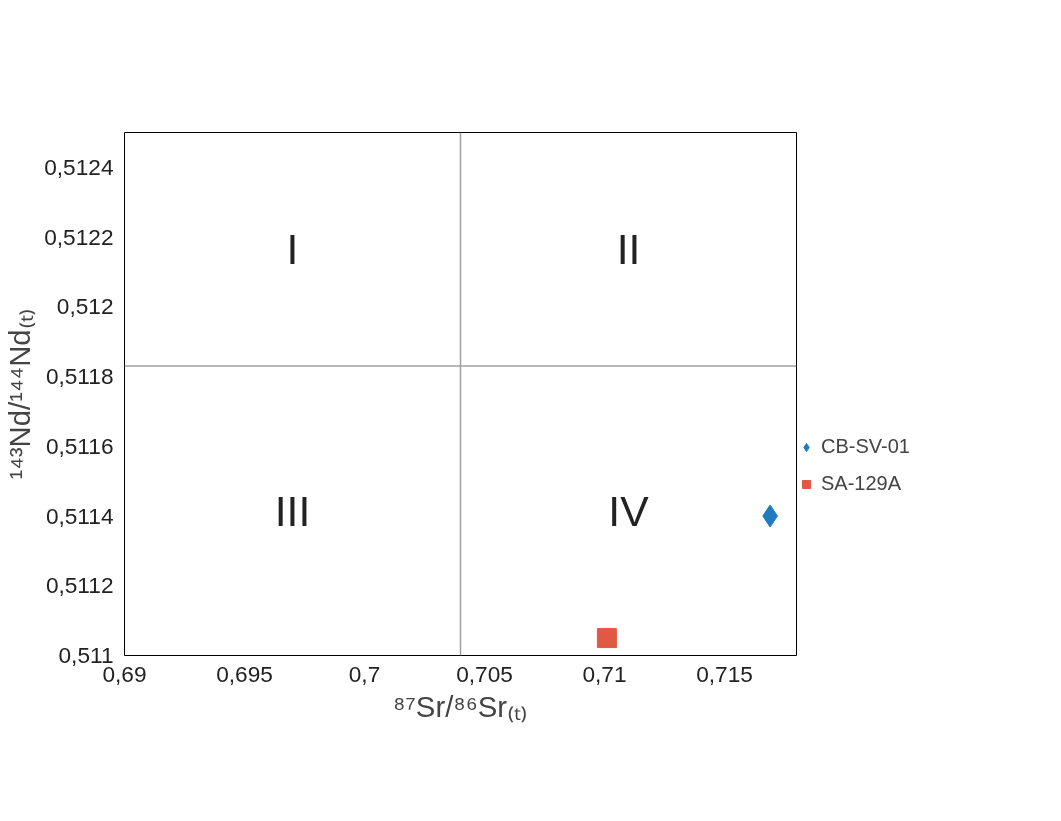  I want to click on x-tick-label: 0,705, so click(484, 673).